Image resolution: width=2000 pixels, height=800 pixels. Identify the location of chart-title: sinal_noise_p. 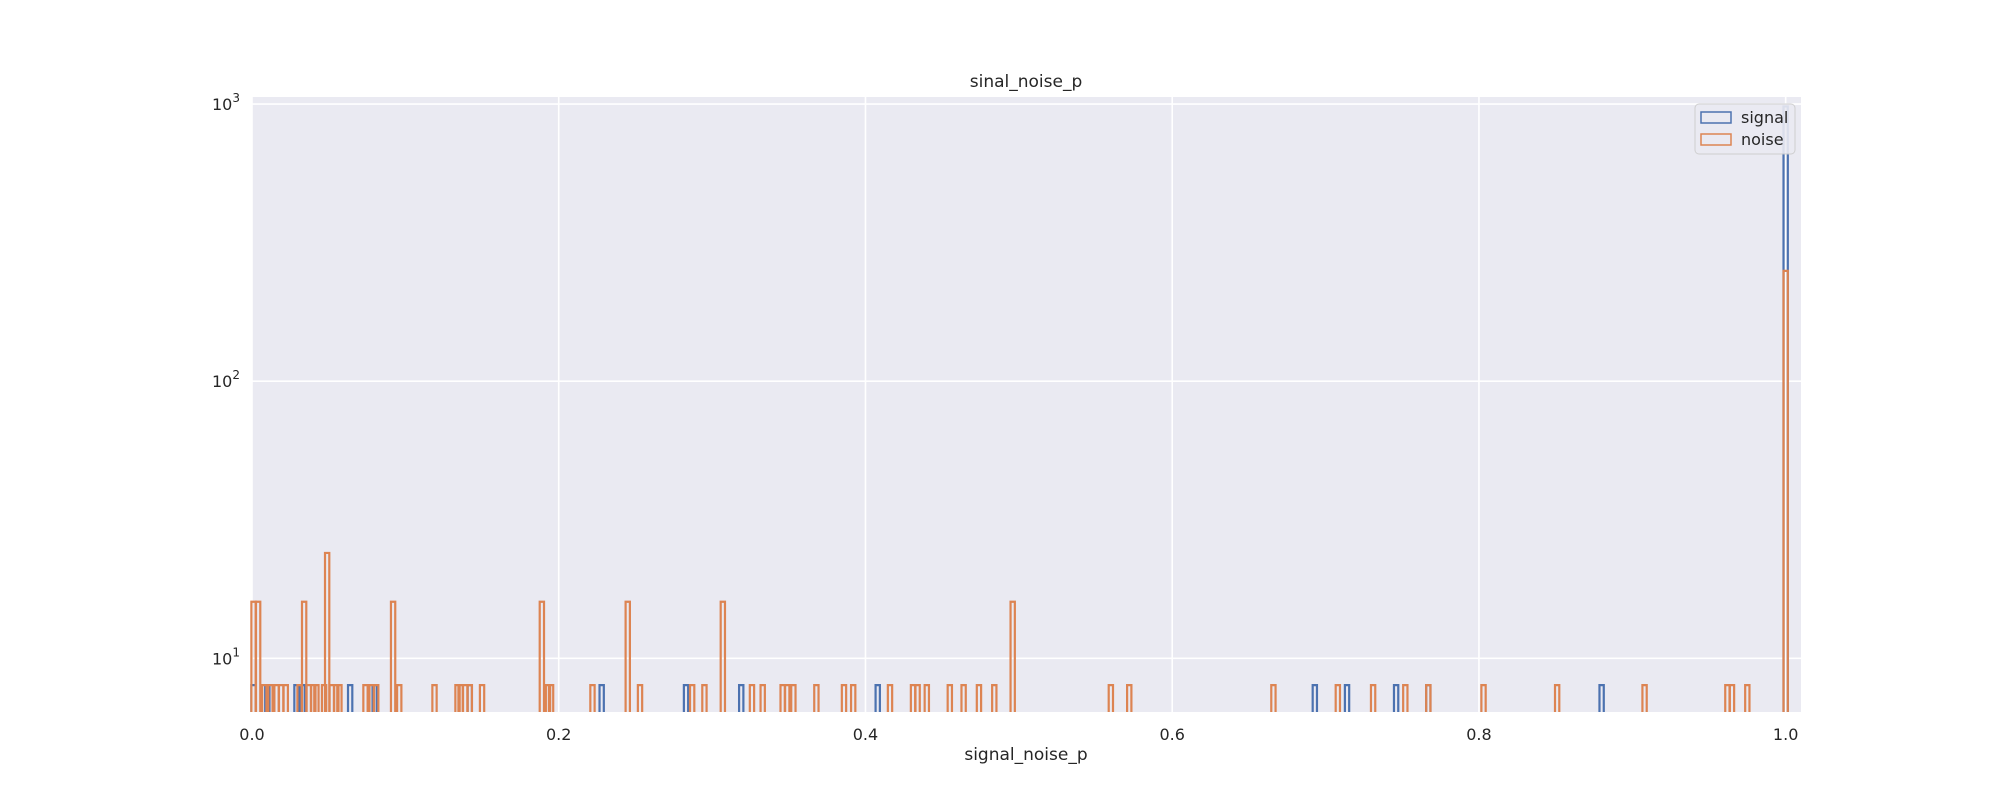
(1026, 82).